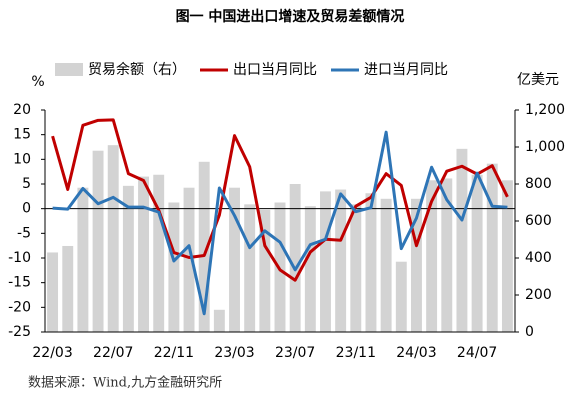  Describe the element at coordinates (538, 184) in the screenshot. I see `y2-tick-label: 800` at that location.